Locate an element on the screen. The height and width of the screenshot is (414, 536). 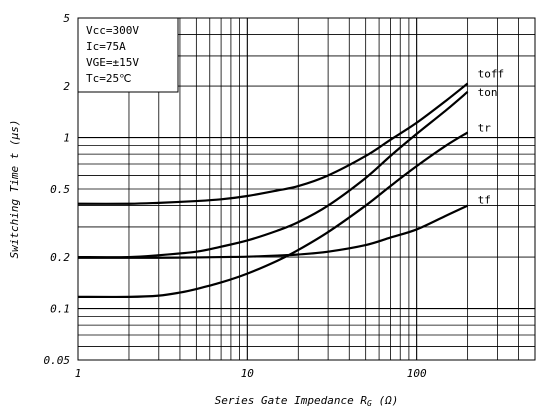
x-tick-labels: 1 10 100 is located at coordinates (251, 373).